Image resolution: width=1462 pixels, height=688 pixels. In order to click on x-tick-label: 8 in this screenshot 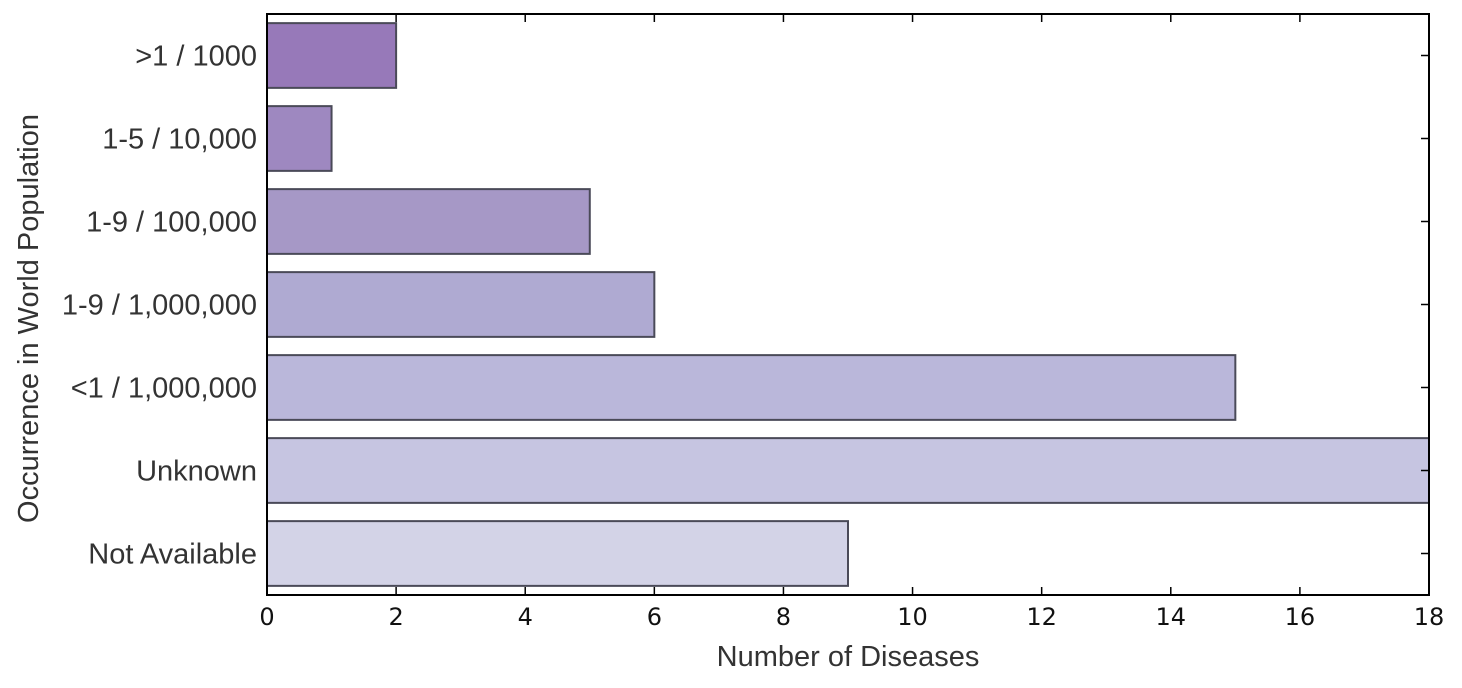, I will do `click(783, 617)`.